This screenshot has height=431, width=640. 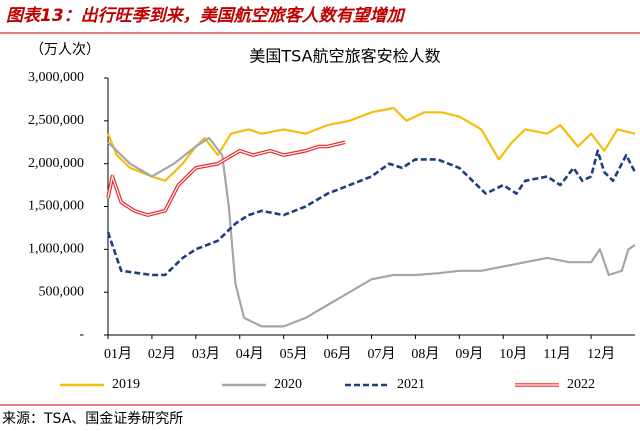 What do you see at coordinates (288, 384) in the screenshot?
I see `legend-label: 2020` at bounding box center [288, 384].